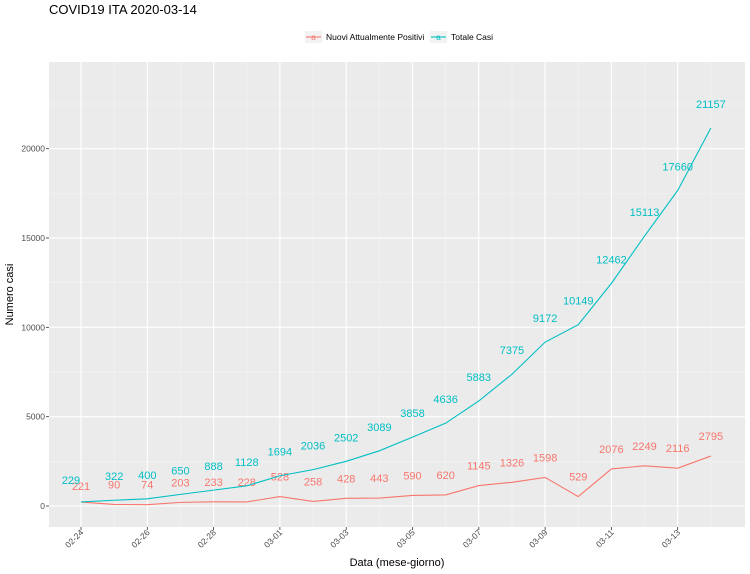 This screenshot has height=574, width=750. I want to click on y-tick-label: 0, so click(42, 506).